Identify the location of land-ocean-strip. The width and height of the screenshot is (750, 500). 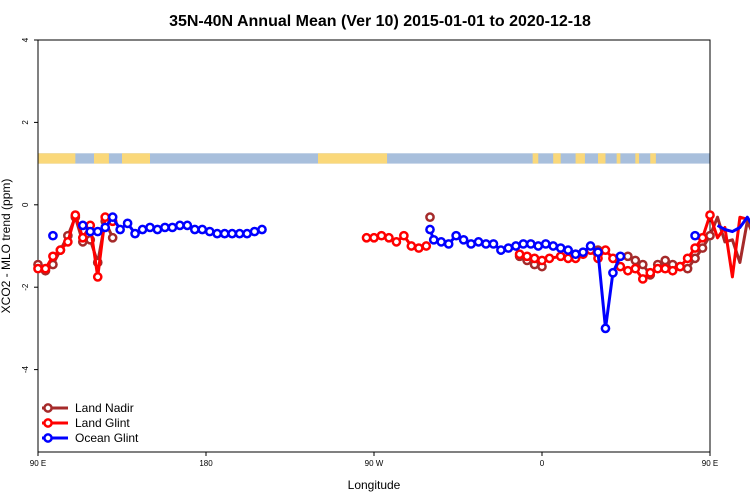
(374, 158).